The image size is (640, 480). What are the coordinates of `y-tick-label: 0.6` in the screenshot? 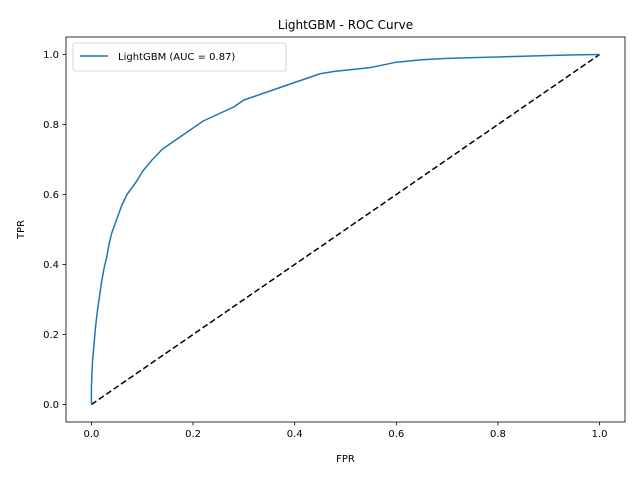 It's located at (51, 195).